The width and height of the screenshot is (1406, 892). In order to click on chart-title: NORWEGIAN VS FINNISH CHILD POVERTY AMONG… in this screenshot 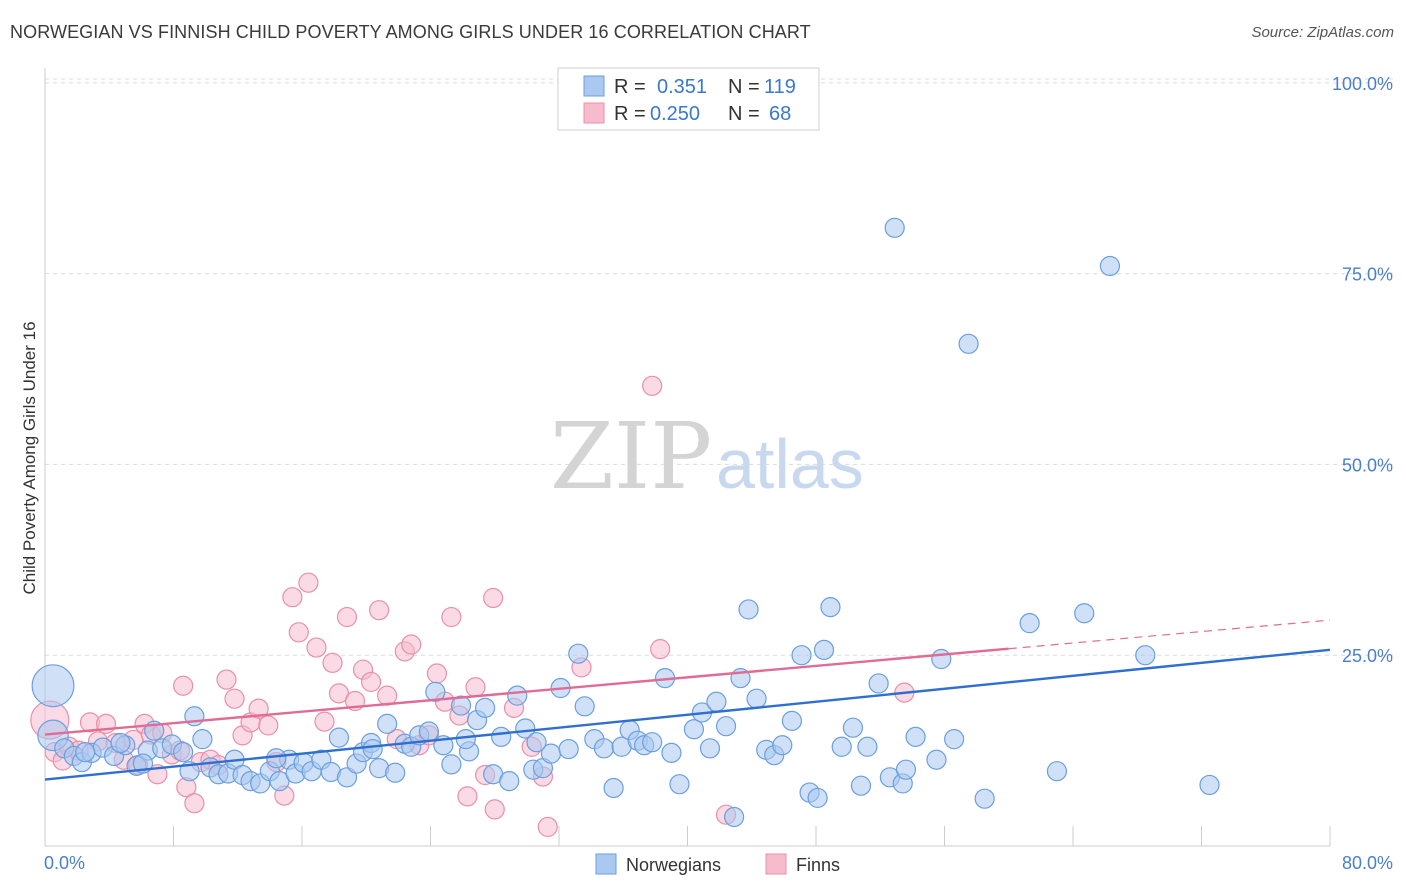, I will do `click(410, 32)`.